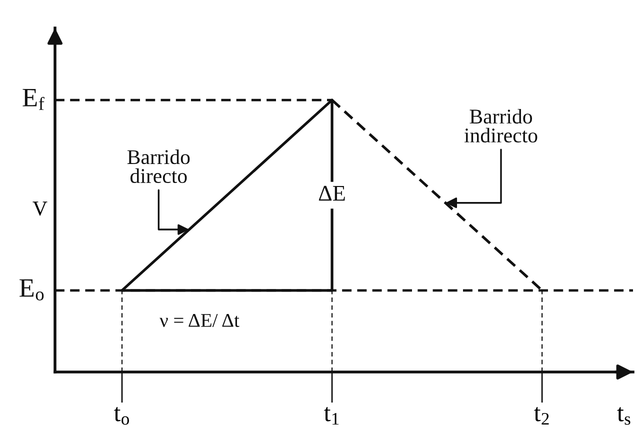 Image resolution: width=639 pixels, height=445 pixels. What do you see at coordinates (331, 193) in the screenshot?
I see `ref-line-label: ΔE` at bounding box center [331, 193].